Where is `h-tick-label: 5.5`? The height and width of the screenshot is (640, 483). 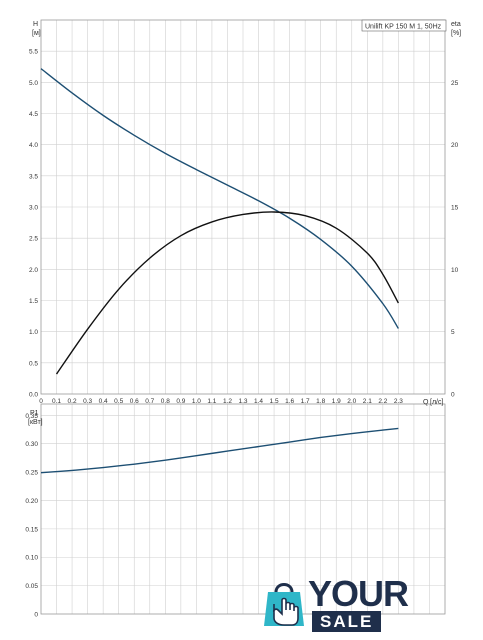
h-tick-label: 5.5 is located at coordinates (33, 52).